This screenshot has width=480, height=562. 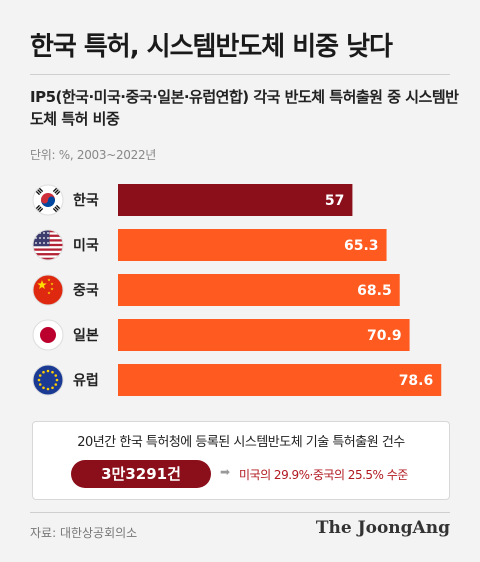 What do you see at coordinates (334, 201) in the screenshot?
I see `data-label: 57` at bounding box center [334, 201].